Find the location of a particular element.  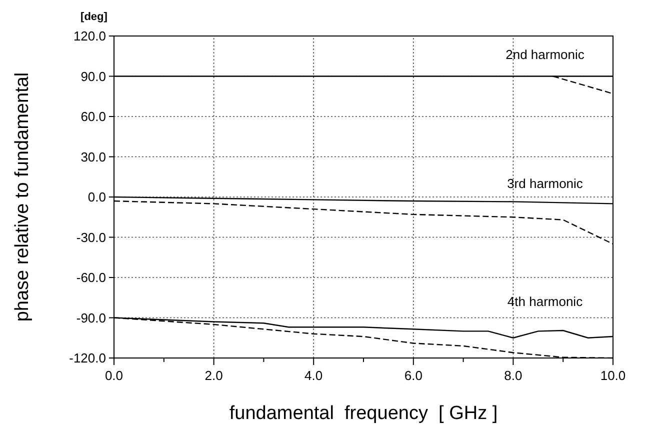

annotation: 2nd harmonic is located at coordinates (545, 54).